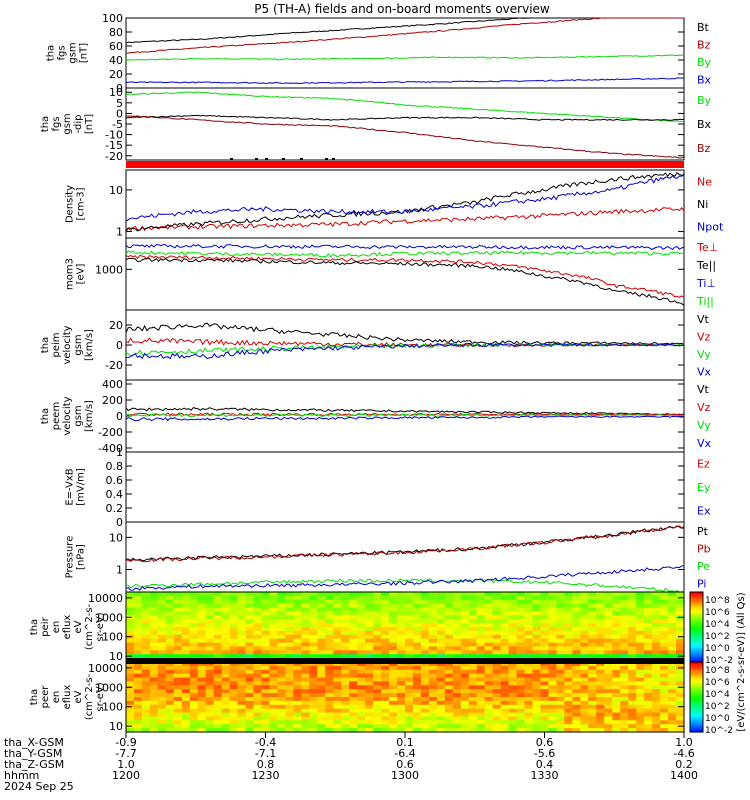  What do you see at coordinates (115, 508) in the screenshot?
I see `y-tick-label: 0.2` at bounding box center [115, 508].